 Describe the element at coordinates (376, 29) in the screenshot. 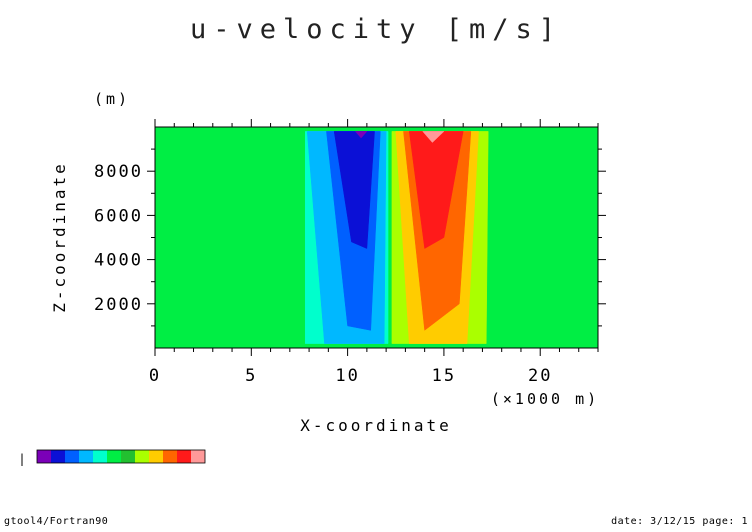

I see `chart-title: u-velocity [m/s]` at that location.